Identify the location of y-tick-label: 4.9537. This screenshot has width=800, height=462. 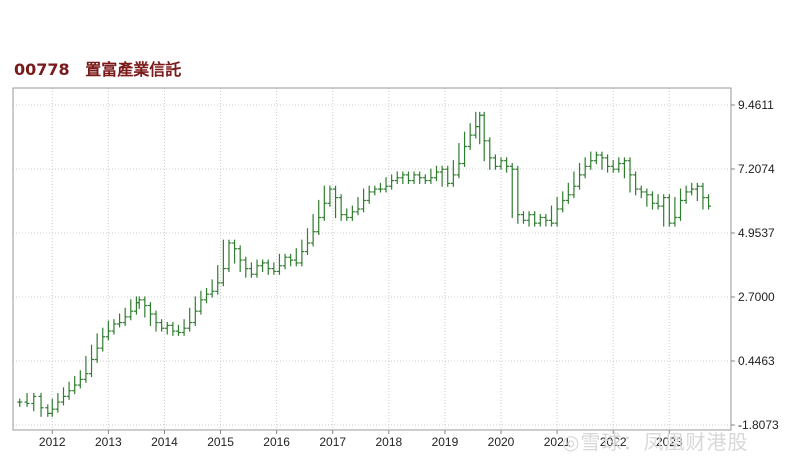
(756, 233).